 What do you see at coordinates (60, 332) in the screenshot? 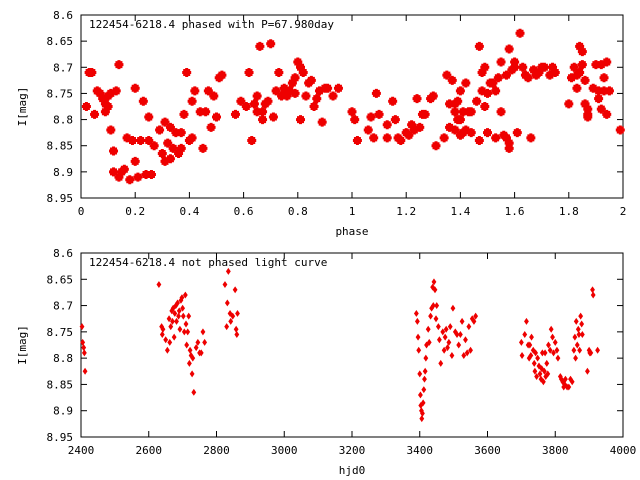
I see `unphased-y-tick-label: 8.75` at bounding box center [60, 332].